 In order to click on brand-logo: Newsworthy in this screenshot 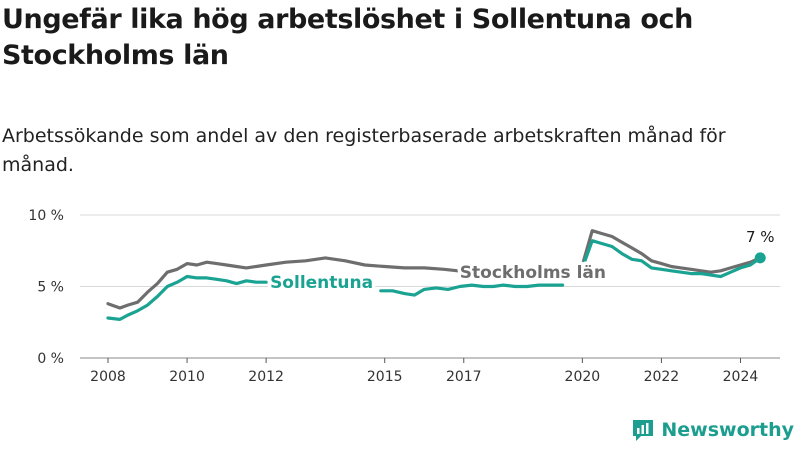, I will do `click(712, 430)`.